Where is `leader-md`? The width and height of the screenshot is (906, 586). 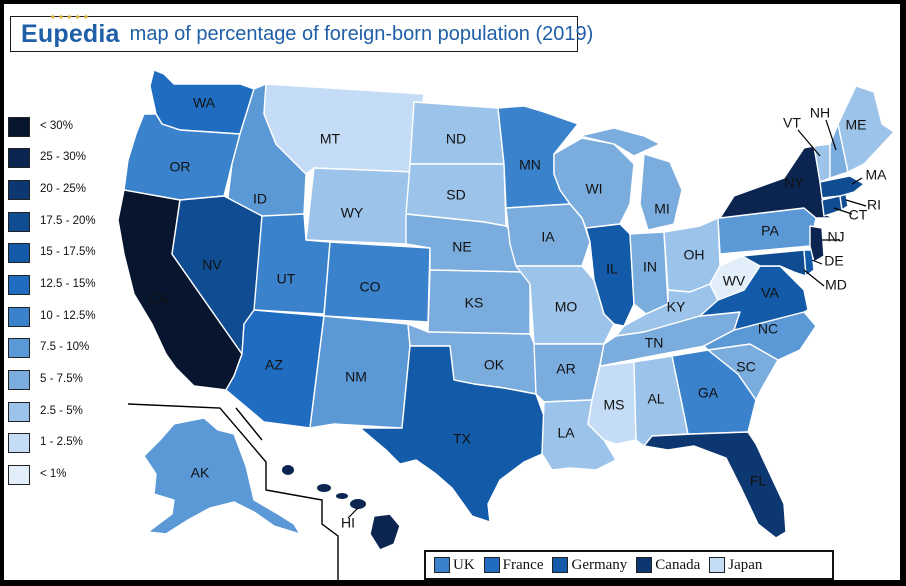
leader-md is located at coordinates (814, 278).